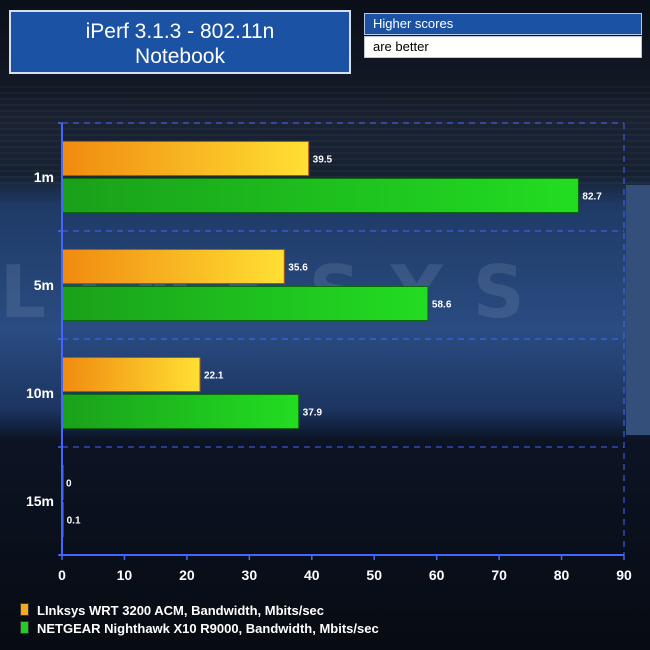 The image size is (650, 650). I want to click on x-tick-label-50: 50, so click(374, 575).